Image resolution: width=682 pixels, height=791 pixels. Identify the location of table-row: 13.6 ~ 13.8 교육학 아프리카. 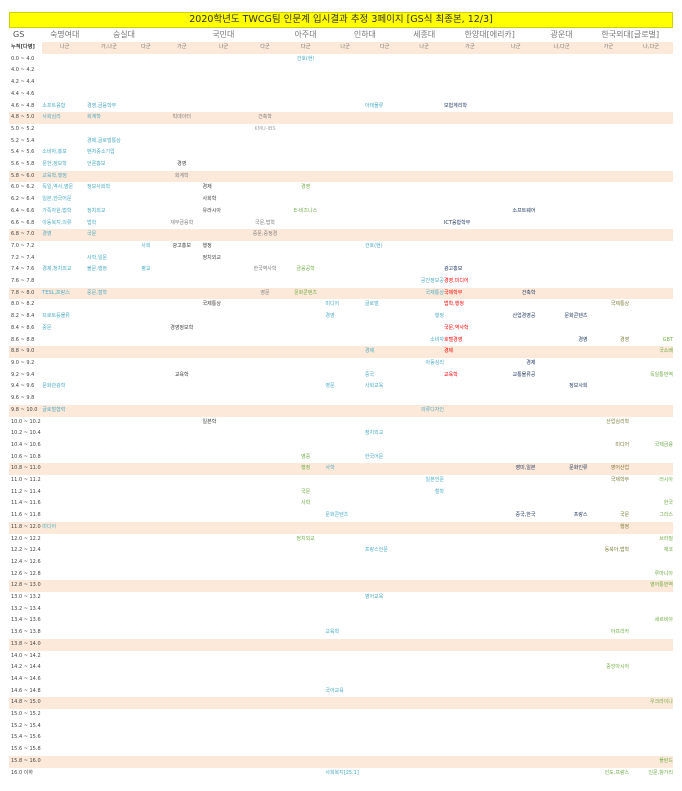
(341, 633).